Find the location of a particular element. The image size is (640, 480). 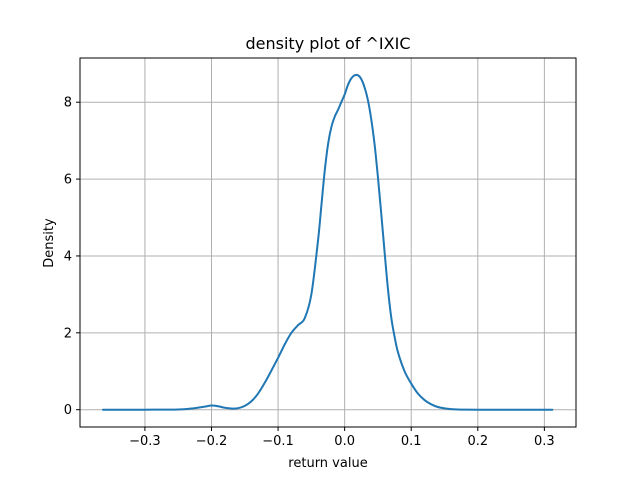

x-tick-label: 0.3 is located at coordinates (544, 441).